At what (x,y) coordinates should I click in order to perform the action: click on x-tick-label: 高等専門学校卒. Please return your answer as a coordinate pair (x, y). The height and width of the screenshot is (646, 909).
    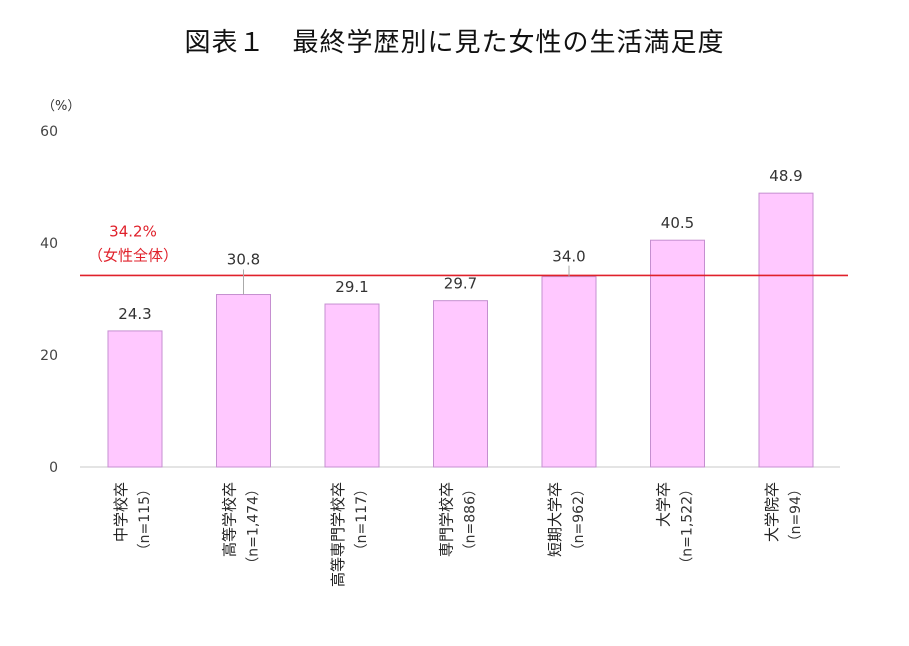
    Looking at the image, I should click on (338, 534).